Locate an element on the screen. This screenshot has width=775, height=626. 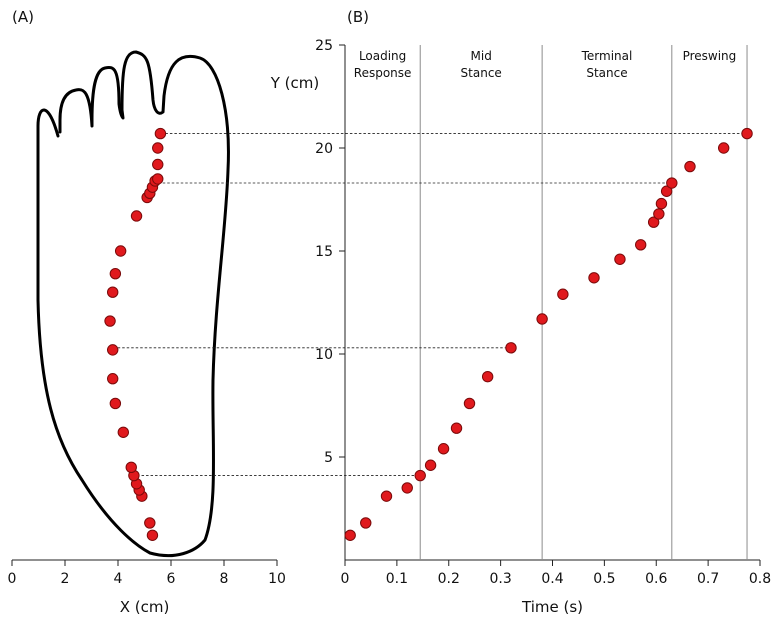
phase-label-line1: Terminal is located at coordinates (607, 56).